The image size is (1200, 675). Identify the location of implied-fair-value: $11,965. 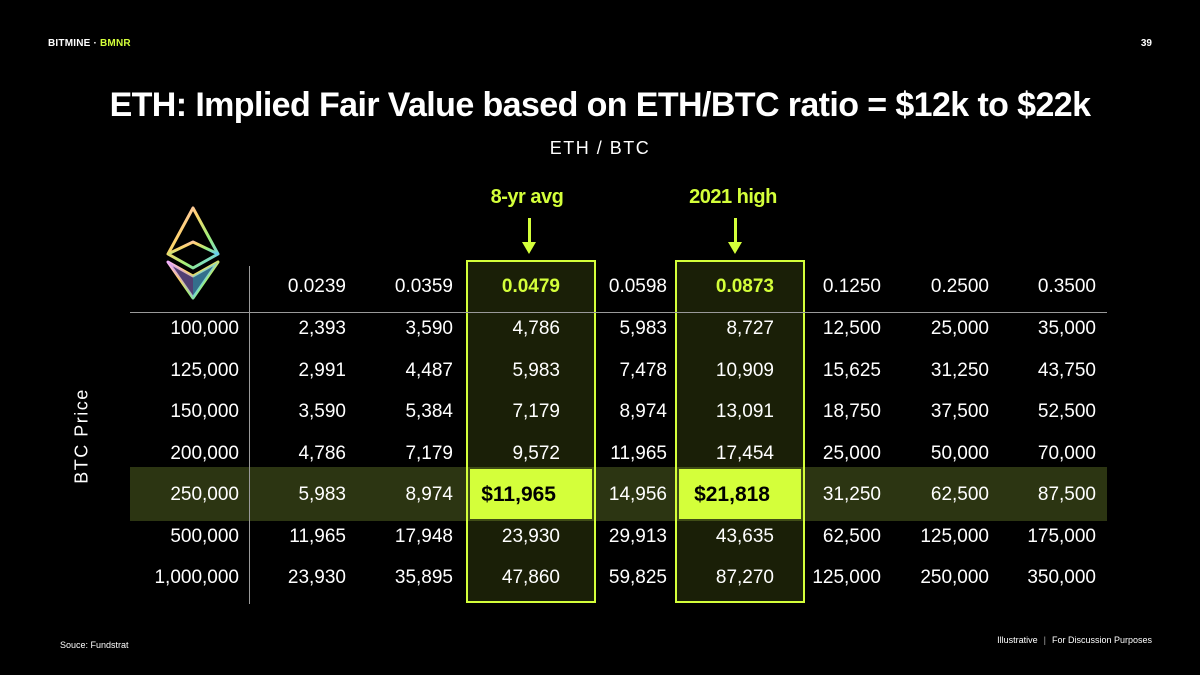
(518, 494).